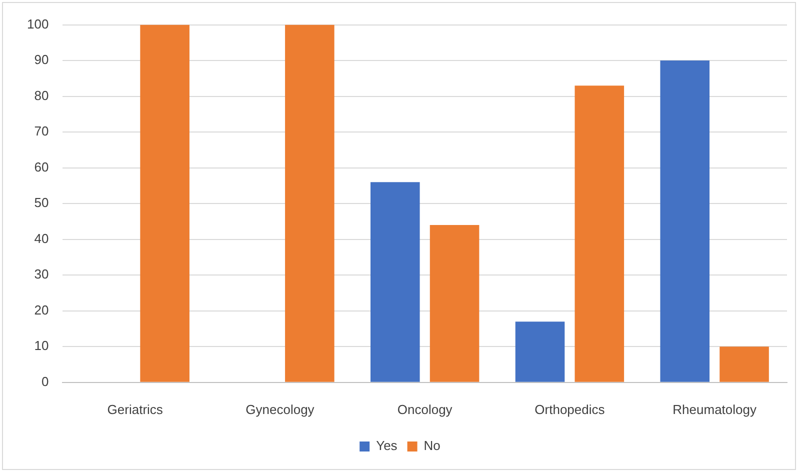 The height and width of the screenshot is (472, 798). What do you see at coordinates (41, 274) in the screenshot?
I see `y-tick-label: 30` at bounding box center [41, 274].